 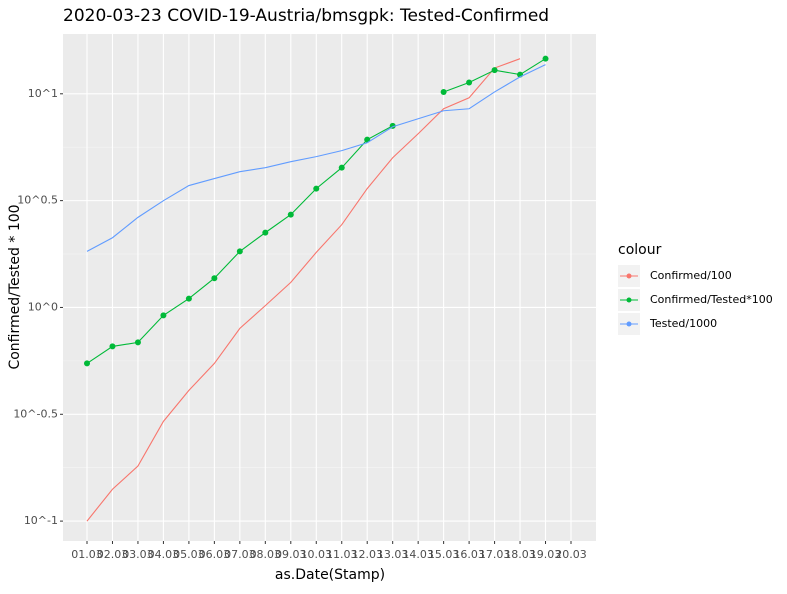 I want to click on y-axis-title: Confirmed/Tested * 100, so click(x=15, y=286).